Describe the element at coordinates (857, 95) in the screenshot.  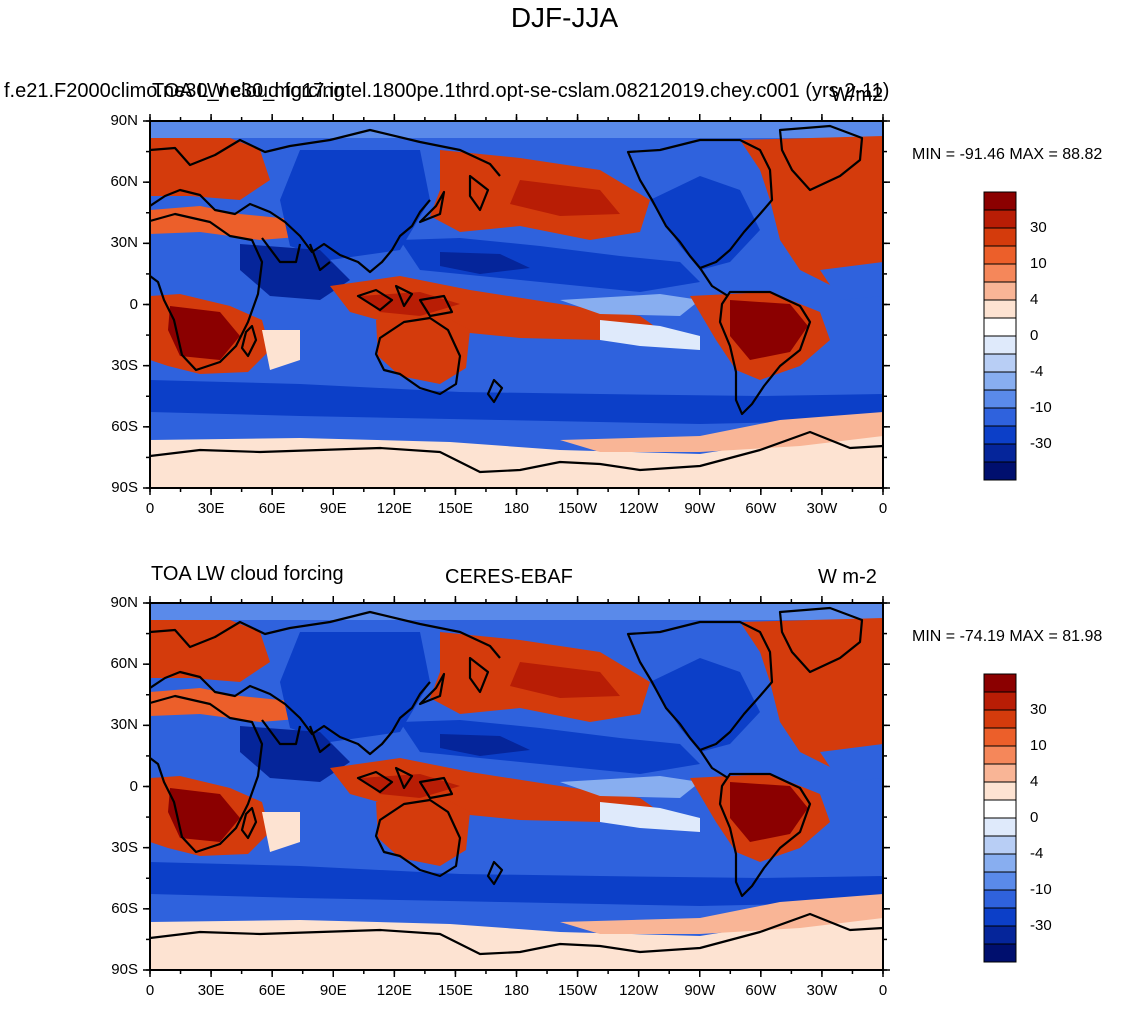
I see `panel1-units: W/m2` at that location.